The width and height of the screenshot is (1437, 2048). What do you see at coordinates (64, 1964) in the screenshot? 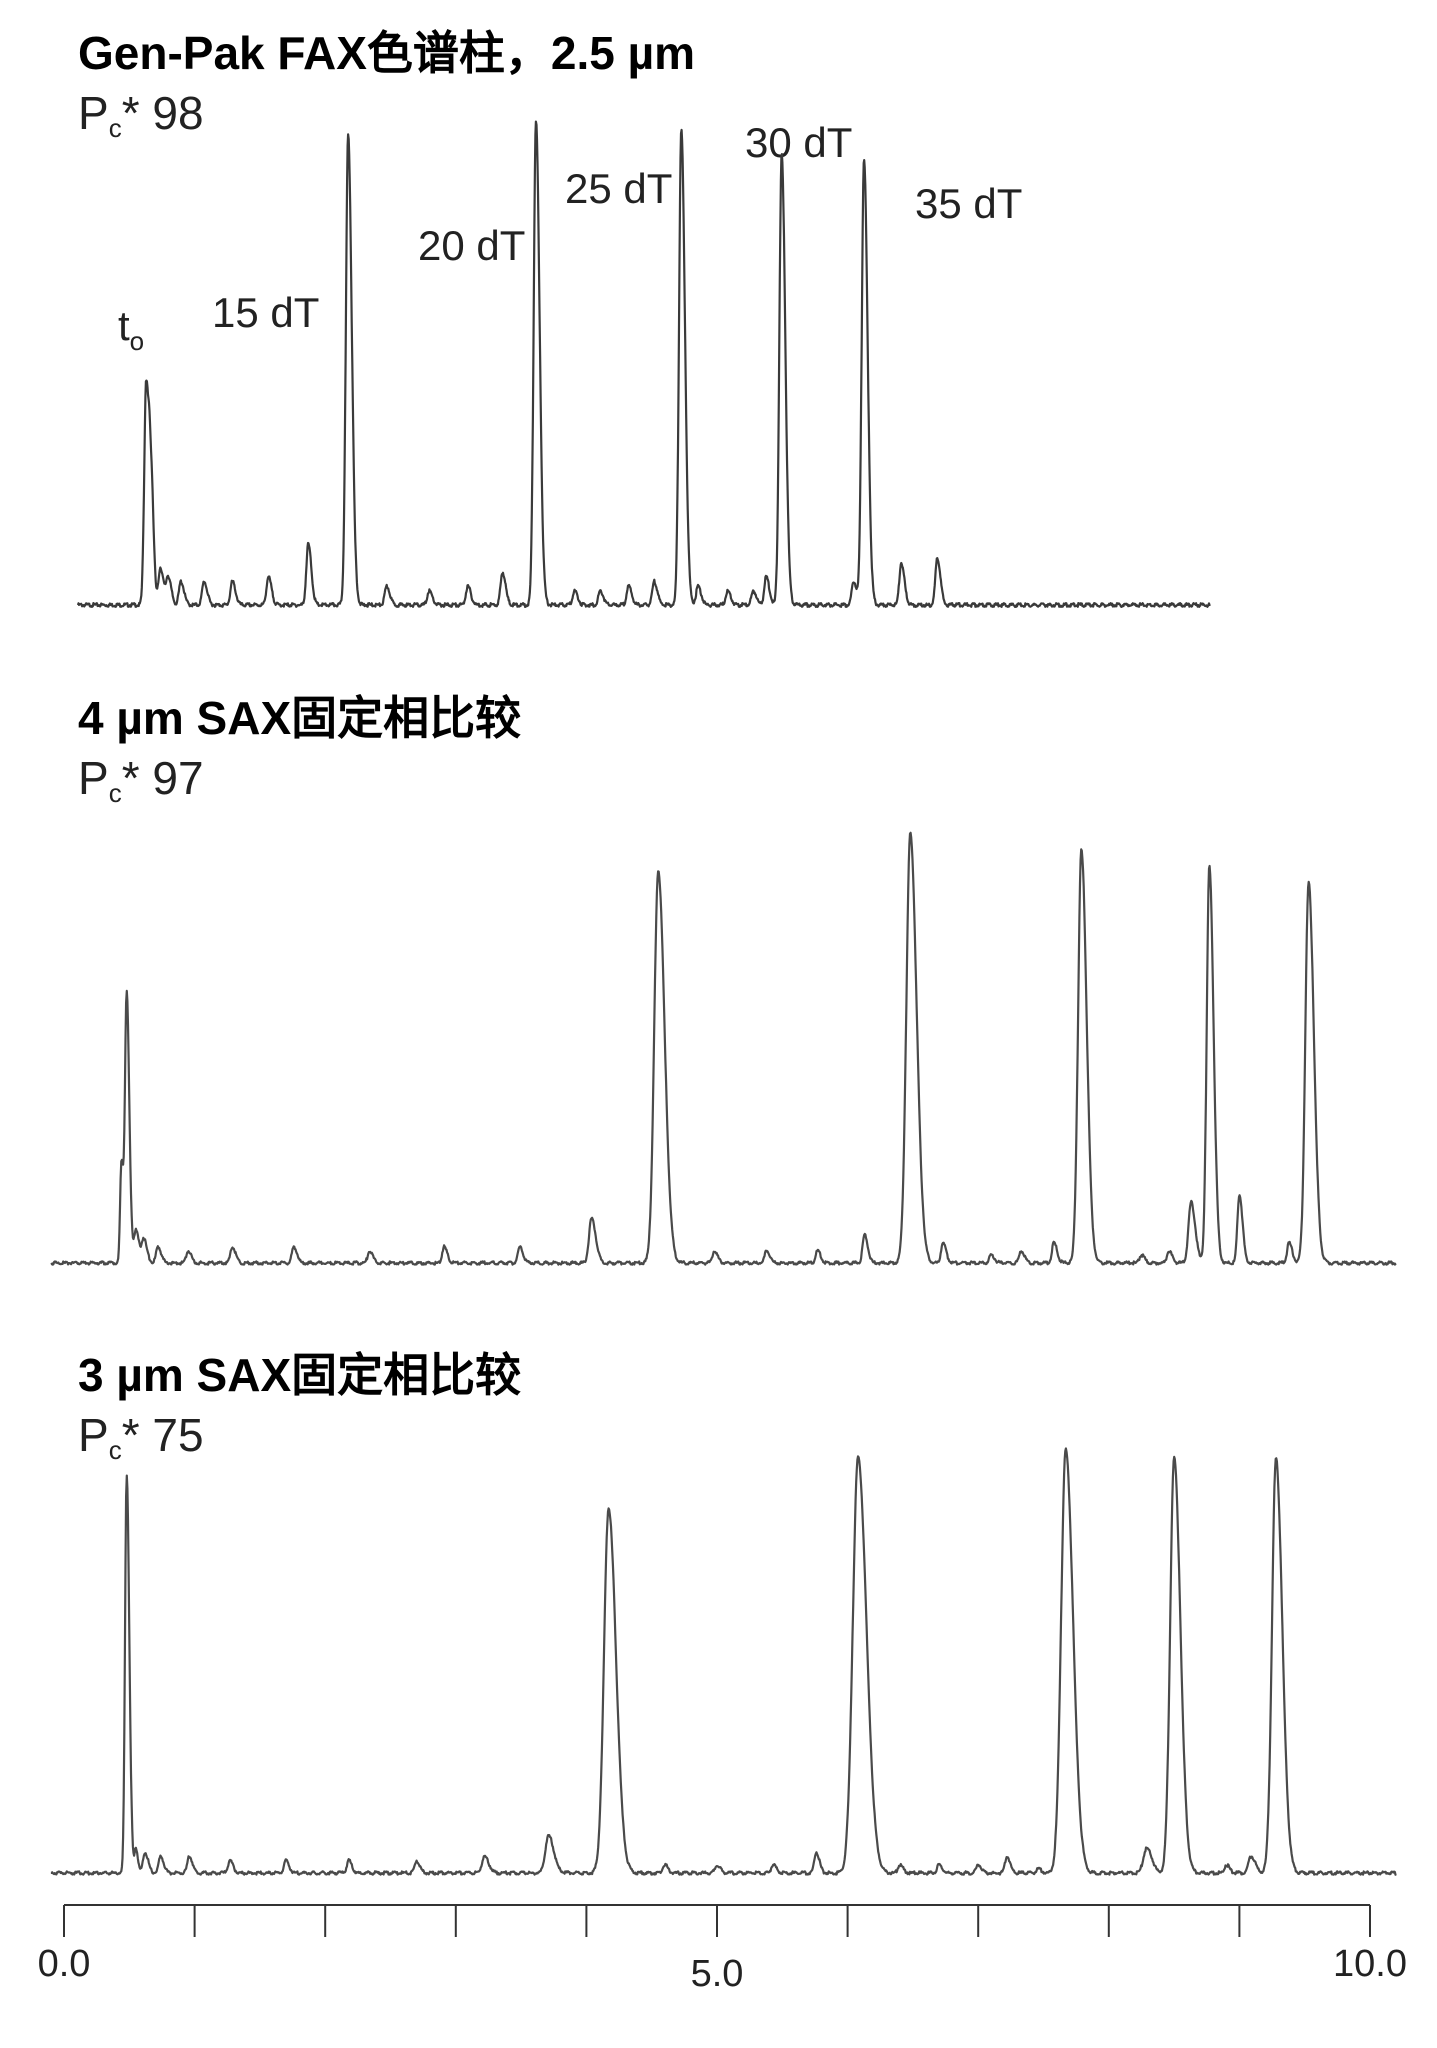
I see `x-tick-label-0: 0.0` at bounding box center [64, 1964].